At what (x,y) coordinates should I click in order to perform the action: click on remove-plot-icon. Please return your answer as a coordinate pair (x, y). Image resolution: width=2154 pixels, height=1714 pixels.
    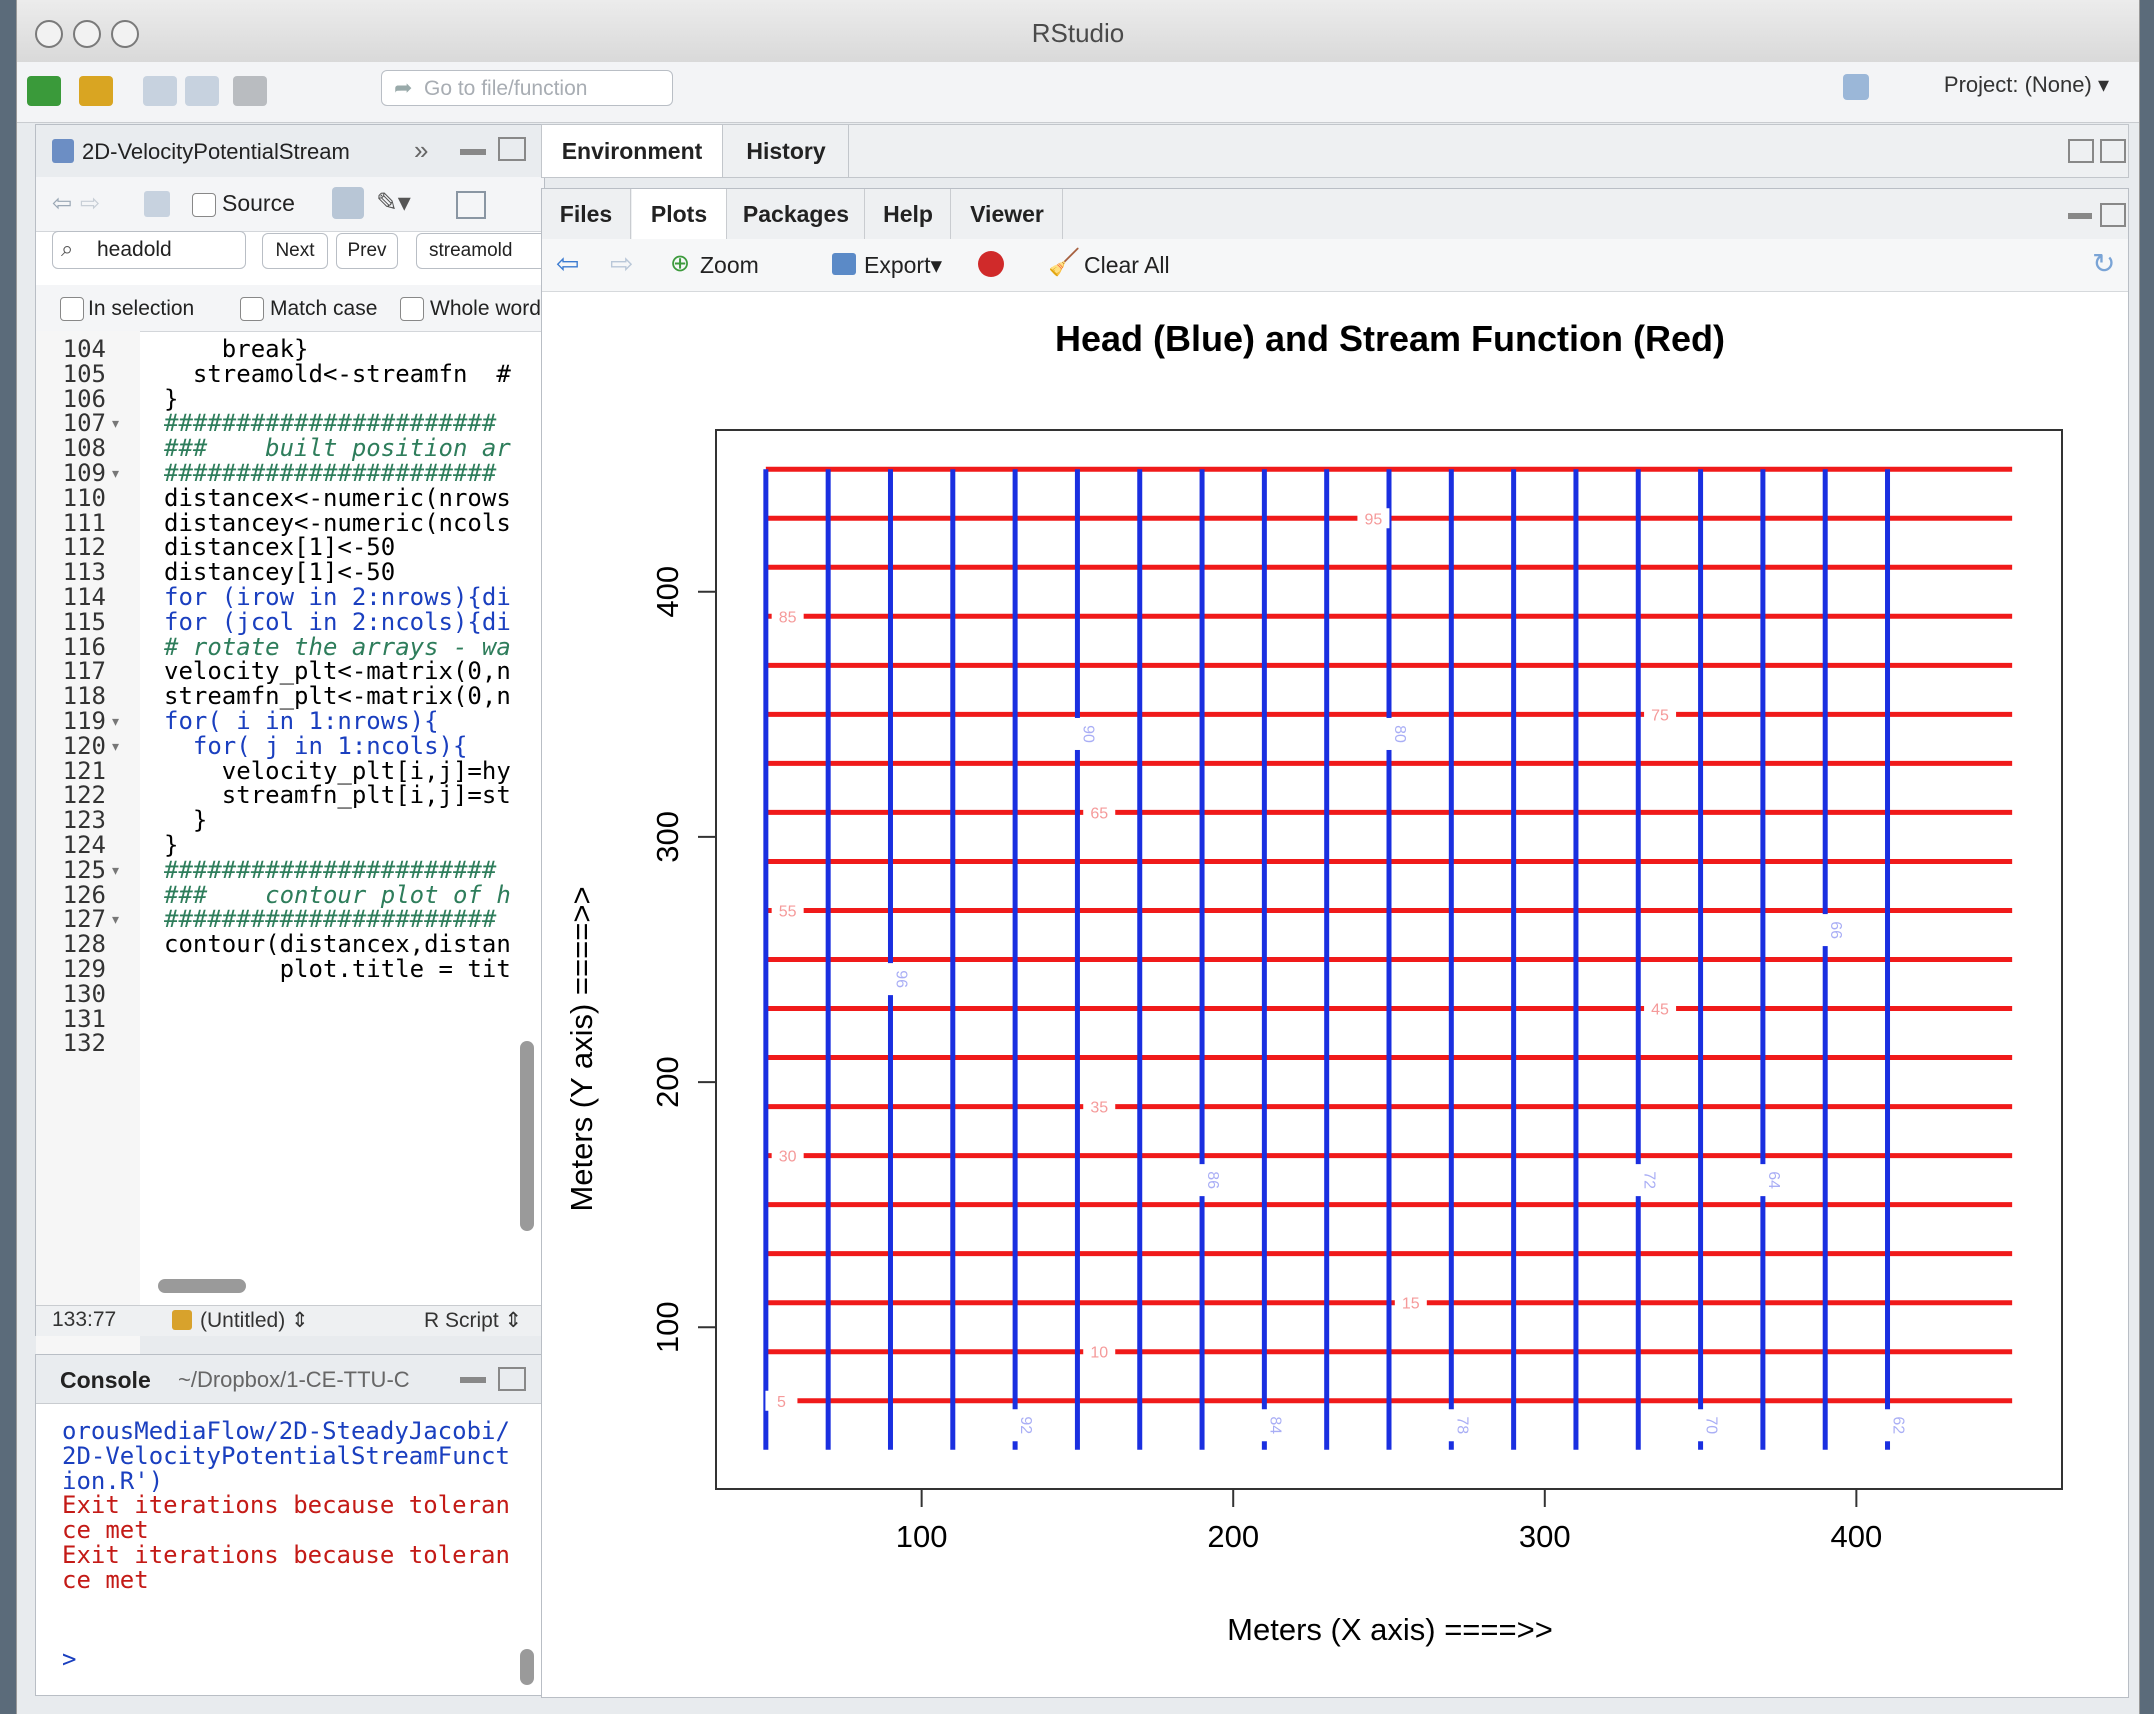
    Looking at the image, I should click on (991, 264).